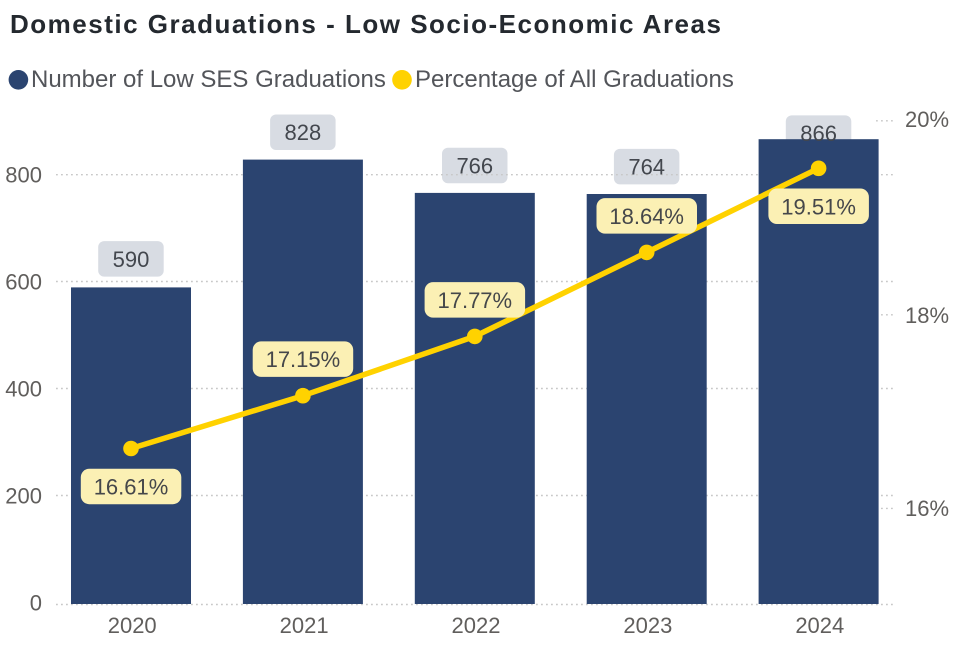 The height and width of the screenshot is (655, 970). I want to click on svg-text: 866, so click(818, 133).